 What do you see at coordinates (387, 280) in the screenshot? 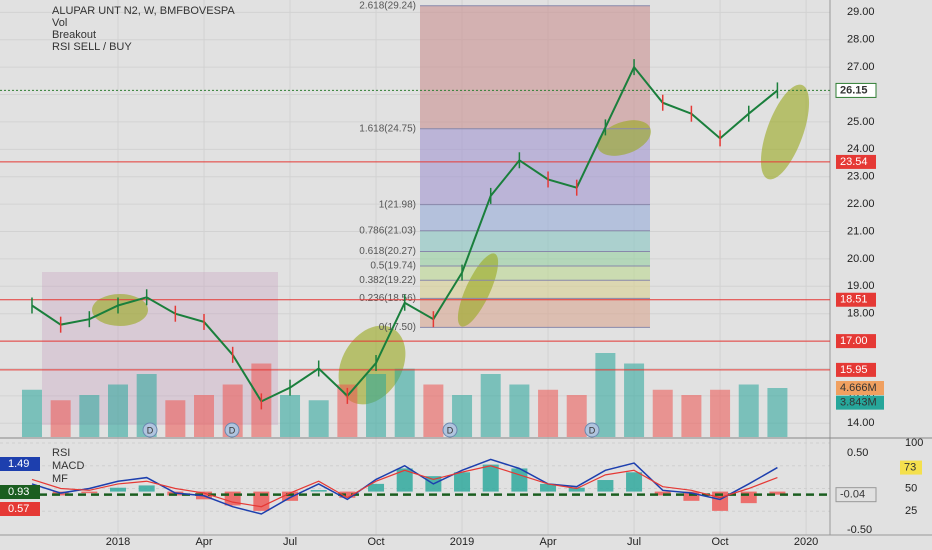
I see `fib-label: 0.382(19.22)` at bounding box center [387, 280].